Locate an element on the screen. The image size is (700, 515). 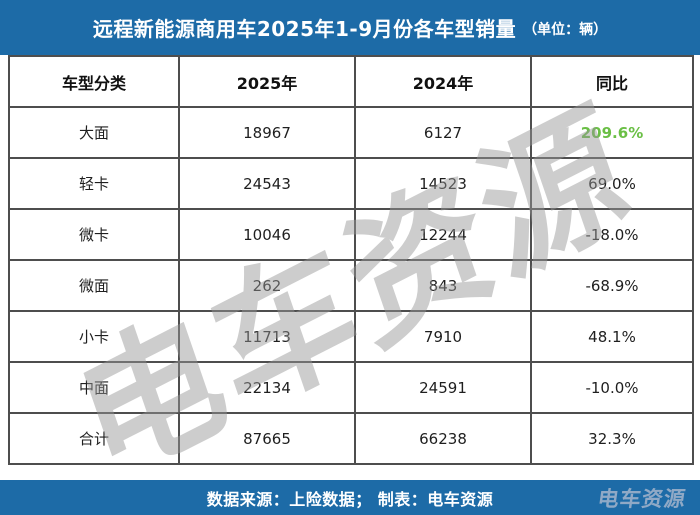
row-2025-value: 10046 is located at coordinates (267, 234).